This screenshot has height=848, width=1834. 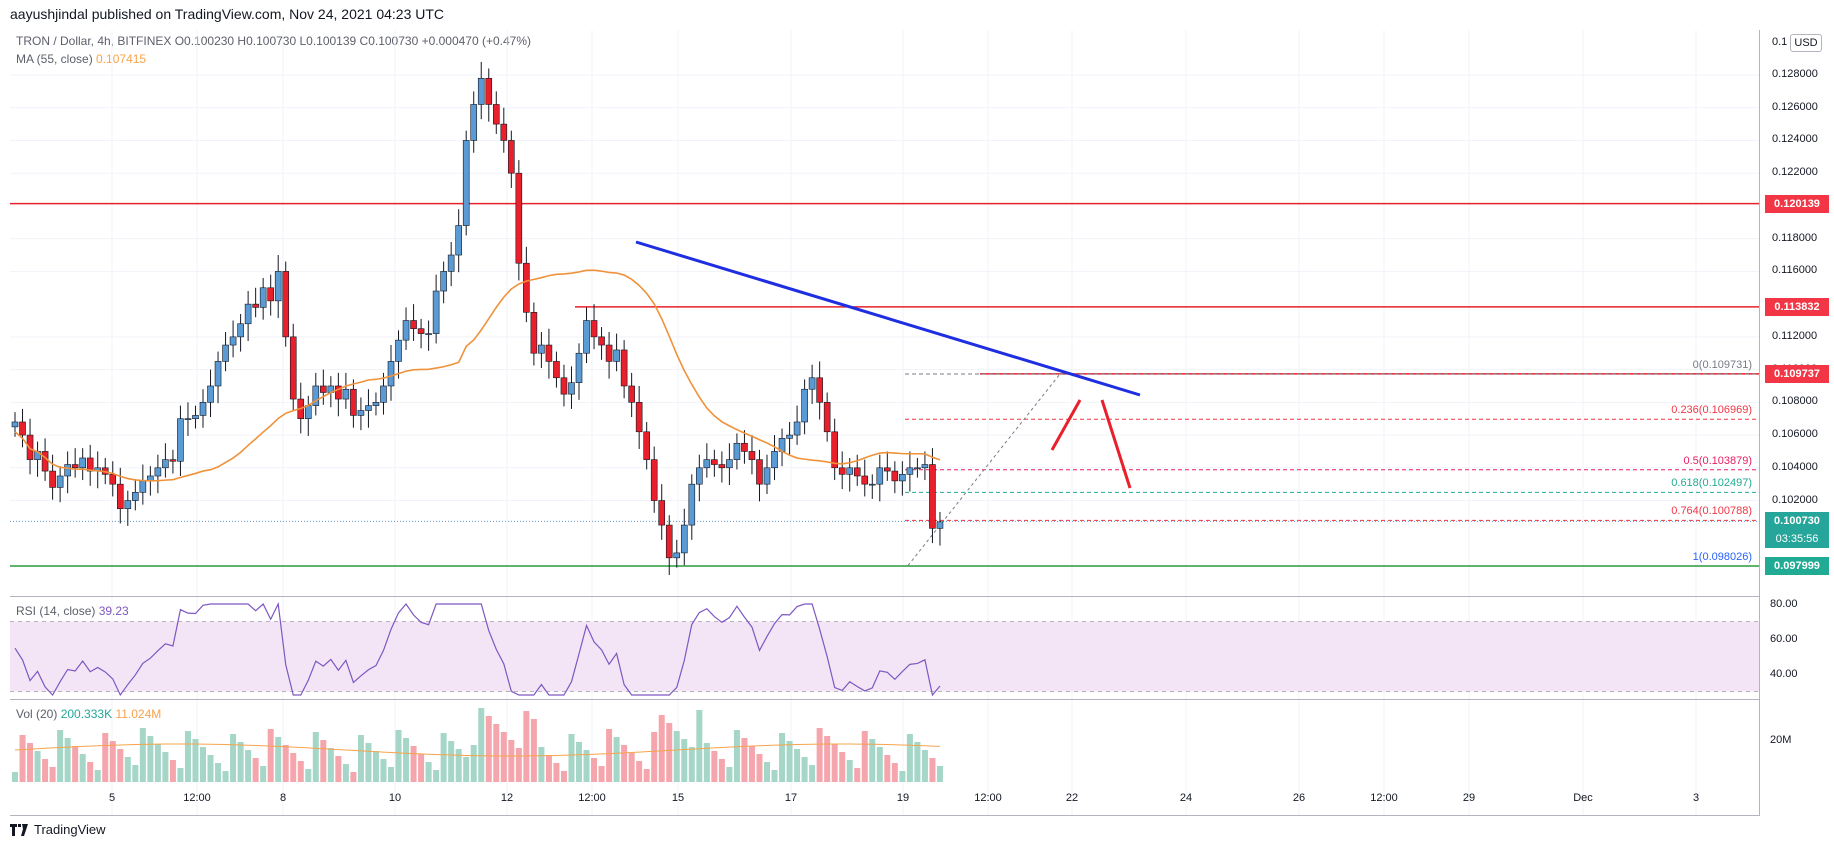 What do you see at coordinates (1795, 499) in the screenshot?
I see `price-tick: 0.102000` at bounding box center [1795, 499].